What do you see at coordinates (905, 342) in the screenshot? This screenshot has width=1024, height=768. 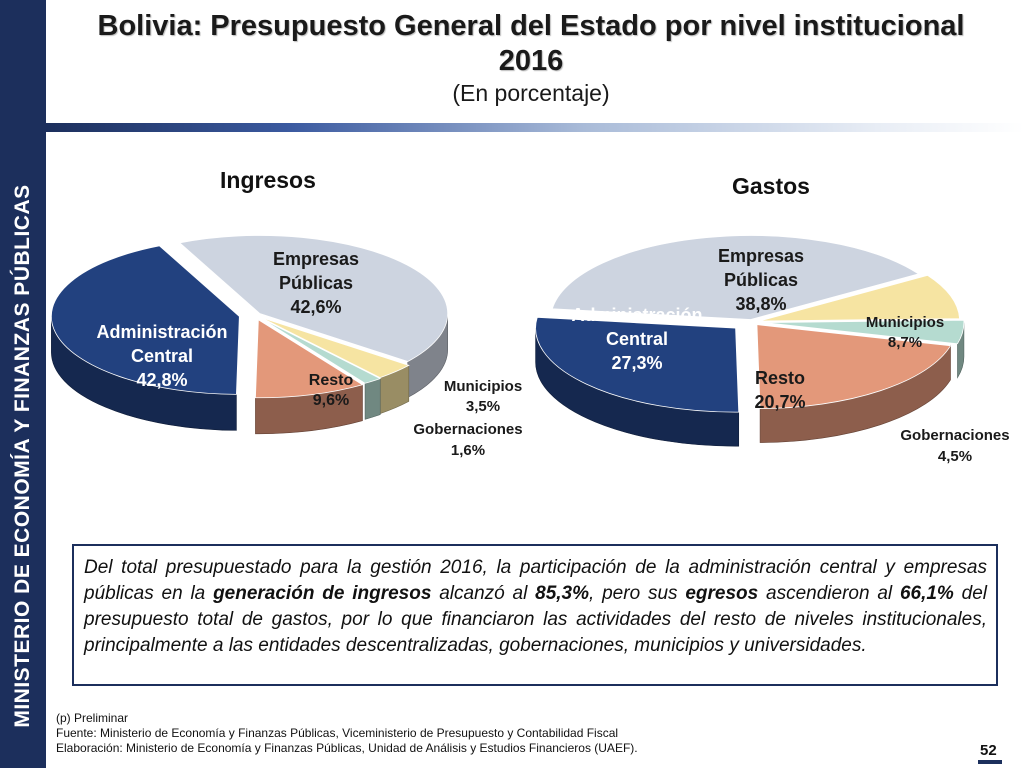 I see `gas-label-mun-value: 8,7%` at bounding box center [905, 342].